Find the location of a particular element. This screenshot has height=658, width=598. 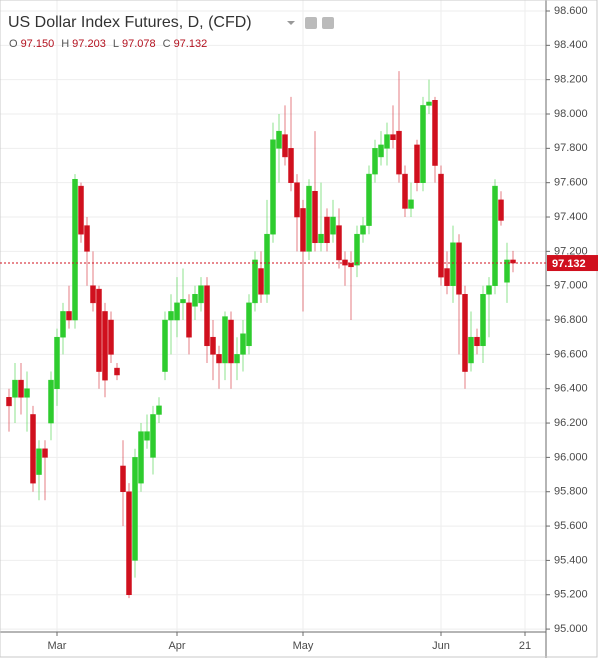

y-tick-label: 95.800 is located at coordinates (571, 492).